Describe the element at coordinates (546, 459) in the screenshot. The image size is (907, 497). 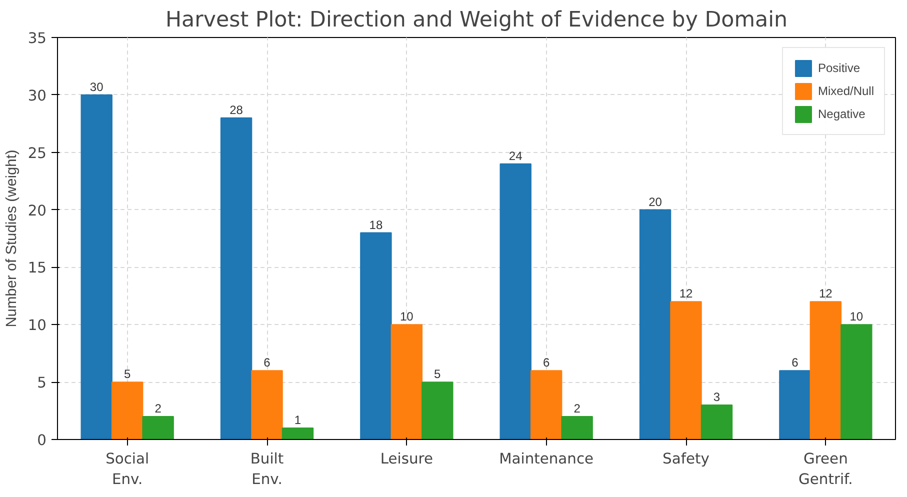
I see `x-tick-label: Maintenance` at that location.